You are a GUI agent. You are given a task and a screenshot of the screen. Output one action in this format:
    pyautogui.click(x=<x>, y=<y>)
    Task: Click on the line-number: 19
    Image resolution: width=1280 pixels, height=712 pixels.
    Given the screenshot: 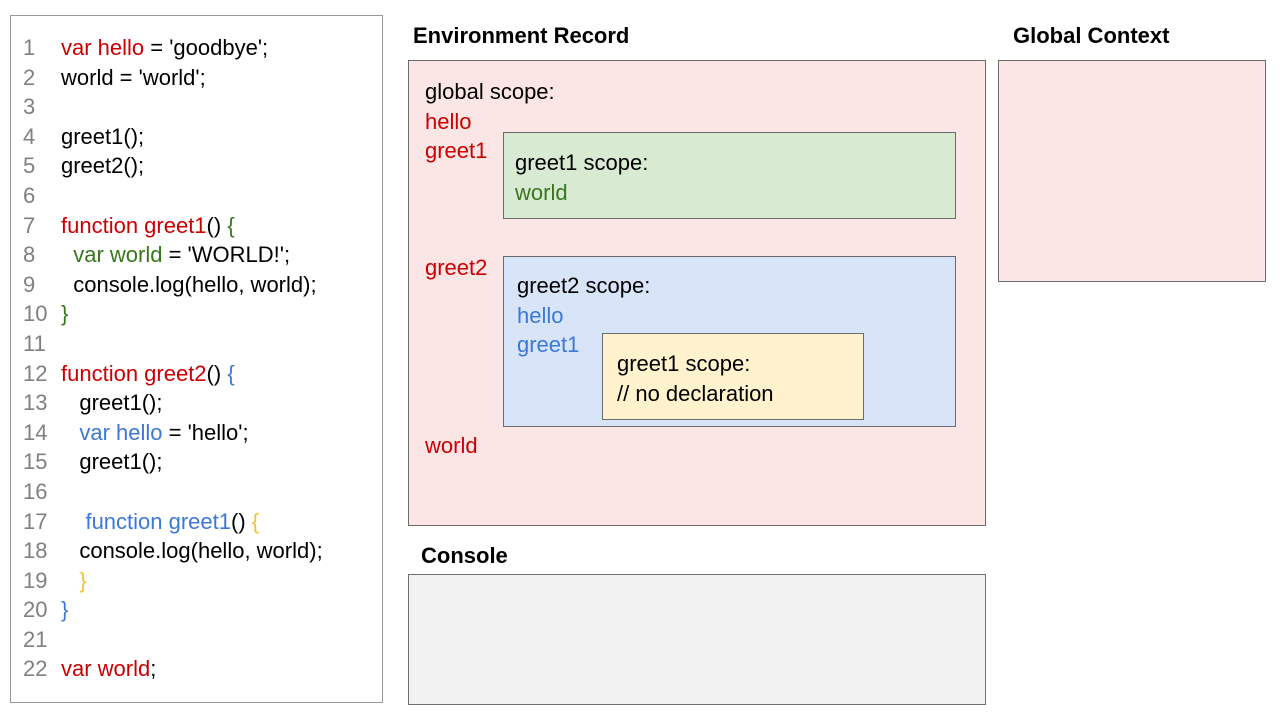 What is the action you would take?
    pyautogui.click(x=35, y=580)
    